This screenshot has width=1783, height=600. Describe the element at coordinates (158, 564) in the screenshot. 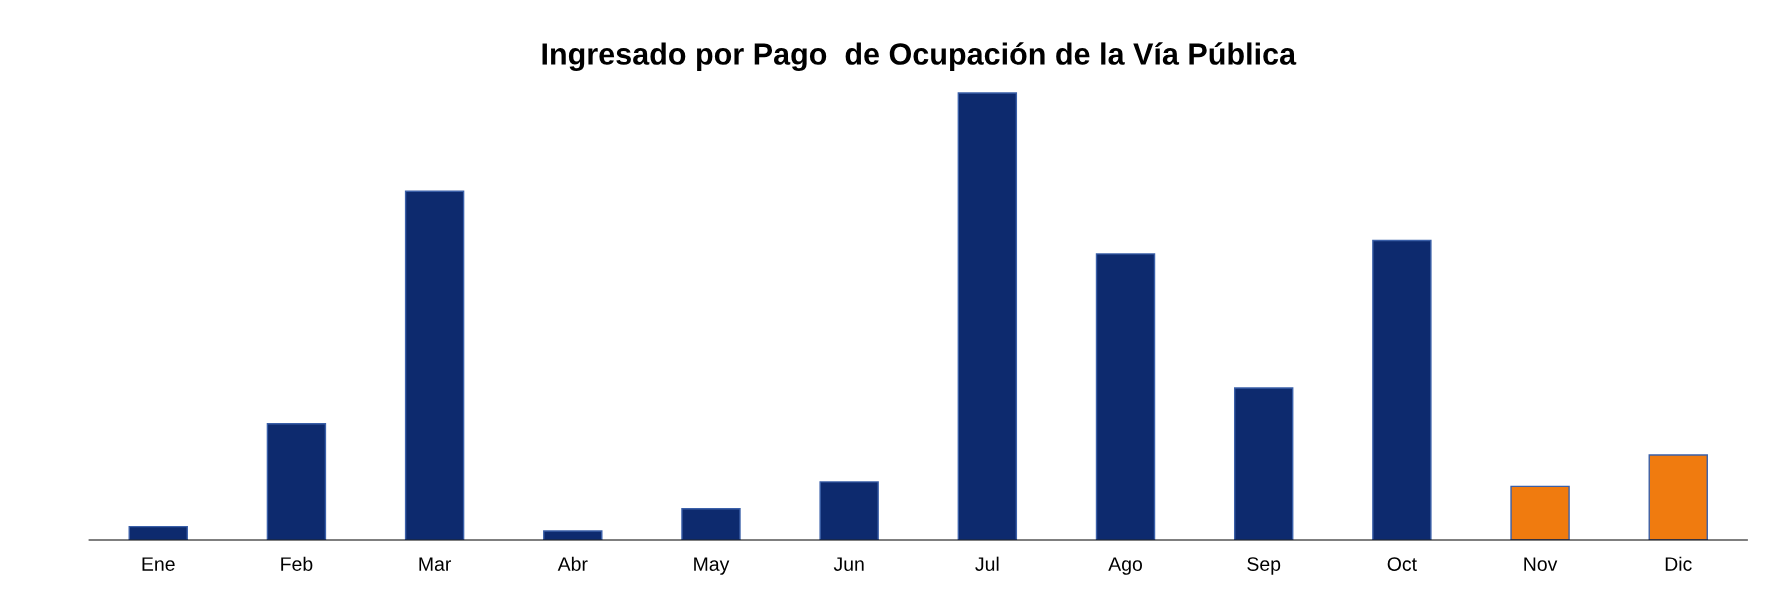

I see `x-tick-label: Ene` at that location.